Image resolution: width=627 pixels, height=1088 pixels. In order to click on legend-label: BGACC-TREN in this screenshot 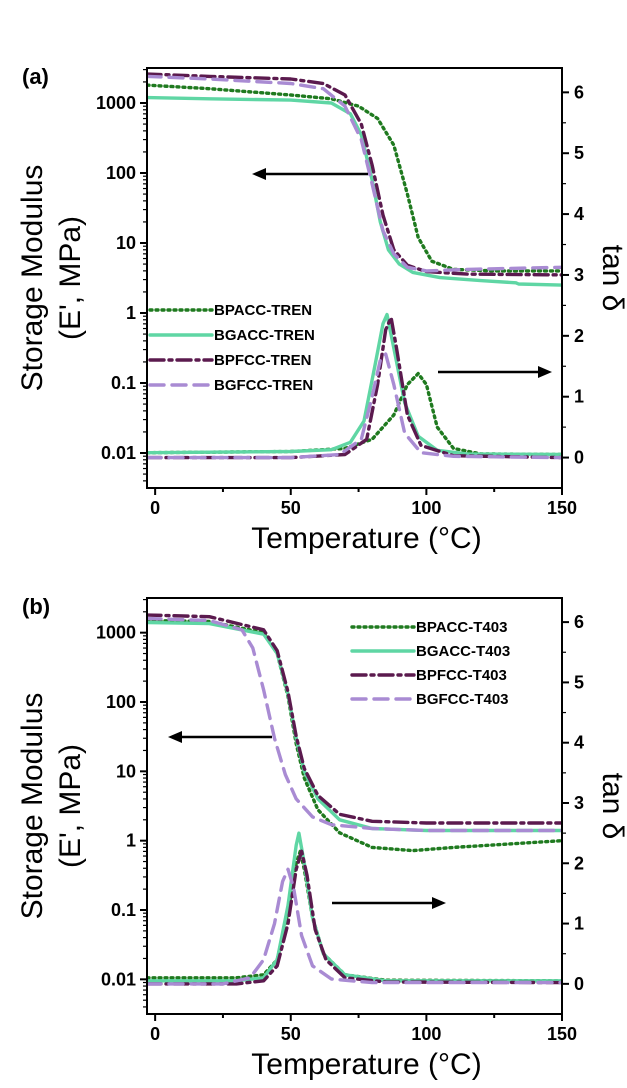, I will do `click(264, 335)`.